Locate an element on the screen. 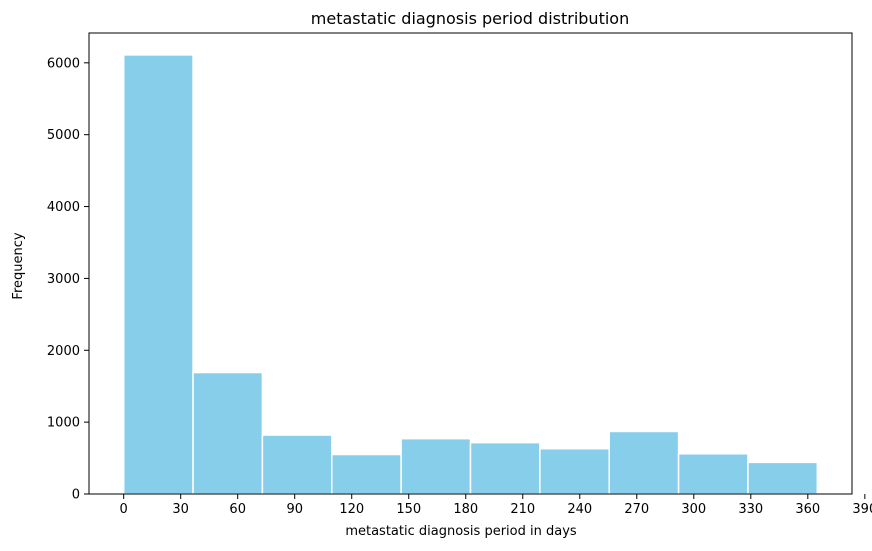 This screenshot has width=872, height=551. x-tick-label: 390 is located at coordinates (862, 509).